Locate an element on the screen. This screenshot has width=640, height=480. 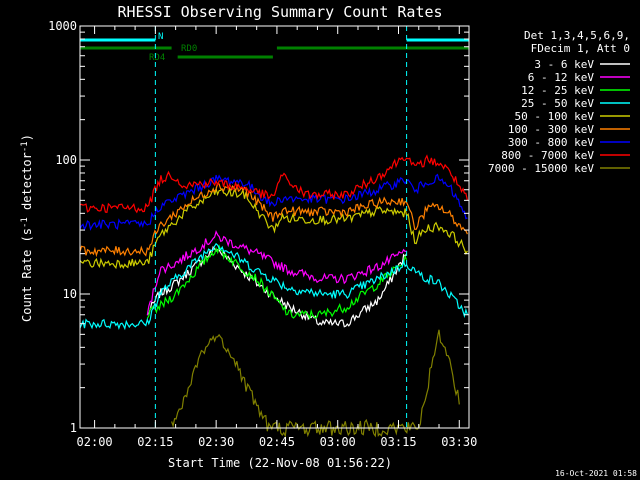
y-axis-label-post: ) is located at coordinates (27, 137).